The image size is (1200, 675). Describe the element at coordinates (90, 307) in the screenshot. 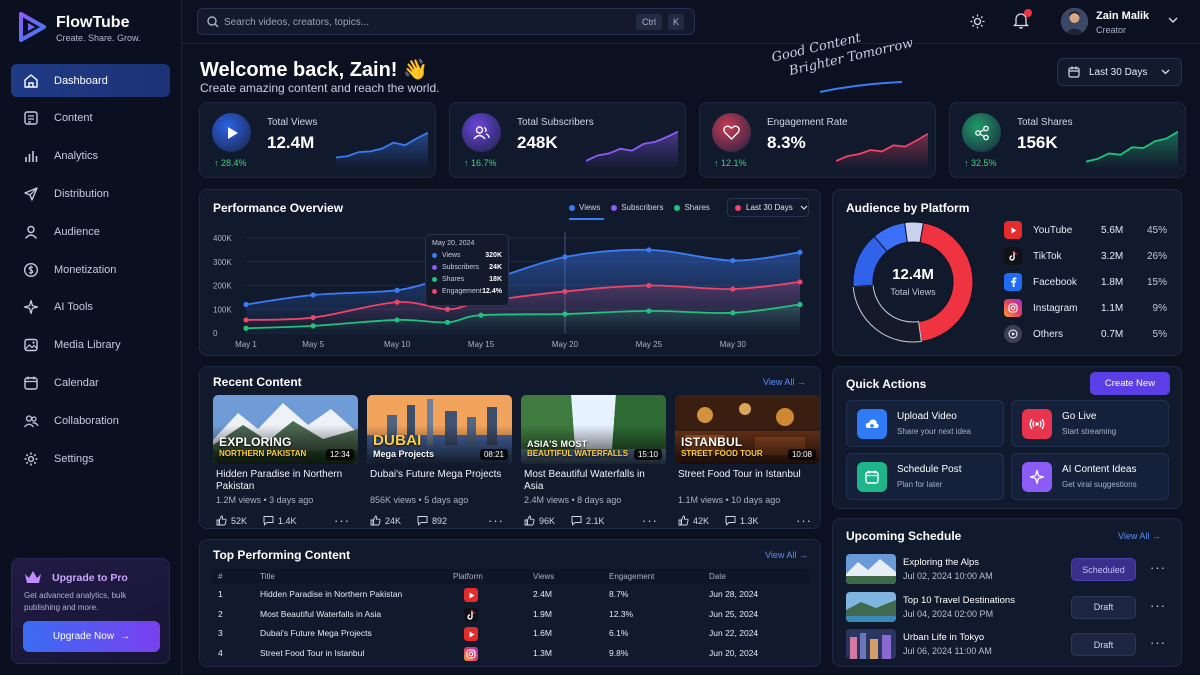

I see `sidebar-item-ai-tools: AI Tools` at that location.